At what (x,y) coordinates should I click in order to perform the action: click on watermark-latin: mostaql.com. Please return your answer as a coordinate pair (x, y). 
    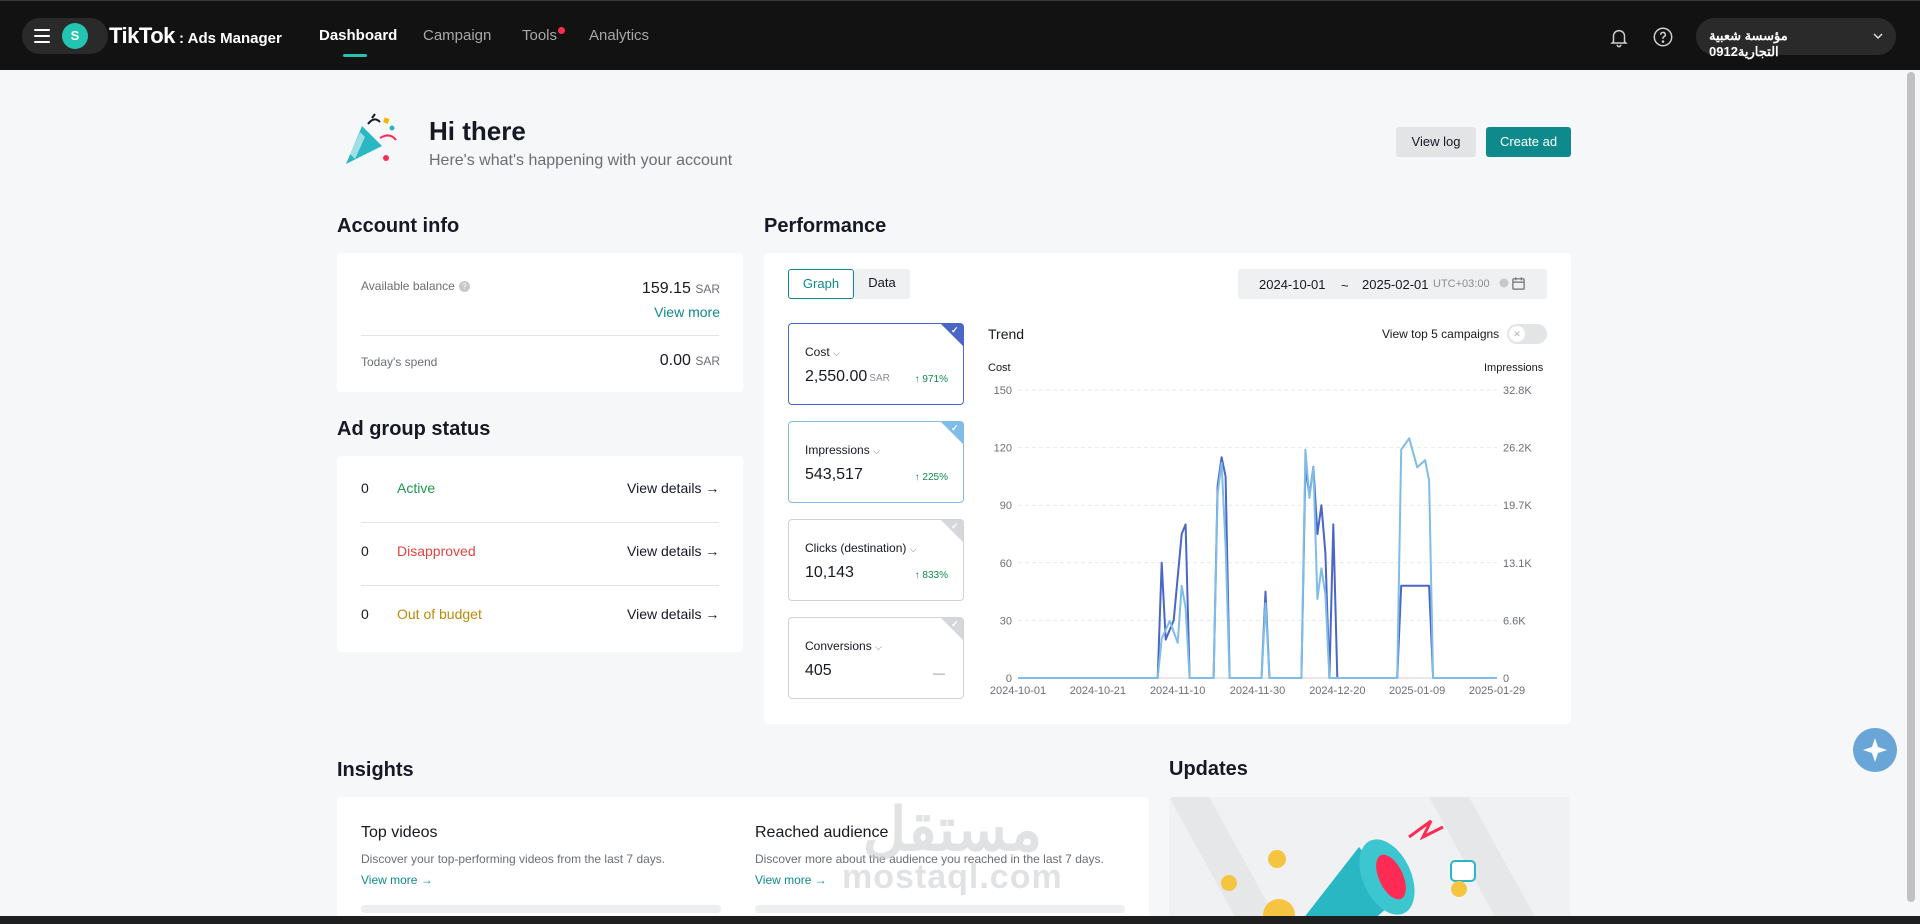
    Looking at the image, I should click on (952, 877).